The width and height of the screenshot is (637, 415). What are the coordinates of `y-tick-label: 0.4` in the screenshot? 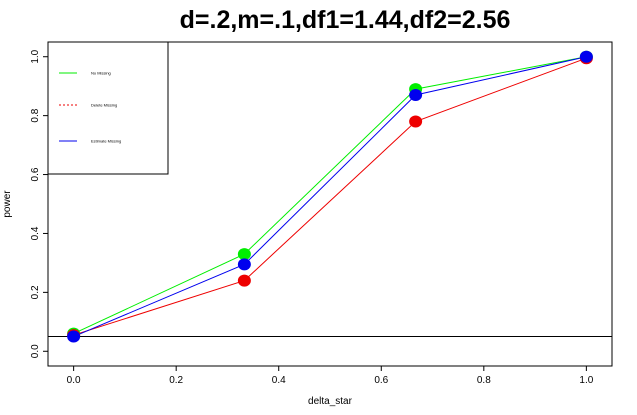 It's located at (35, 233).